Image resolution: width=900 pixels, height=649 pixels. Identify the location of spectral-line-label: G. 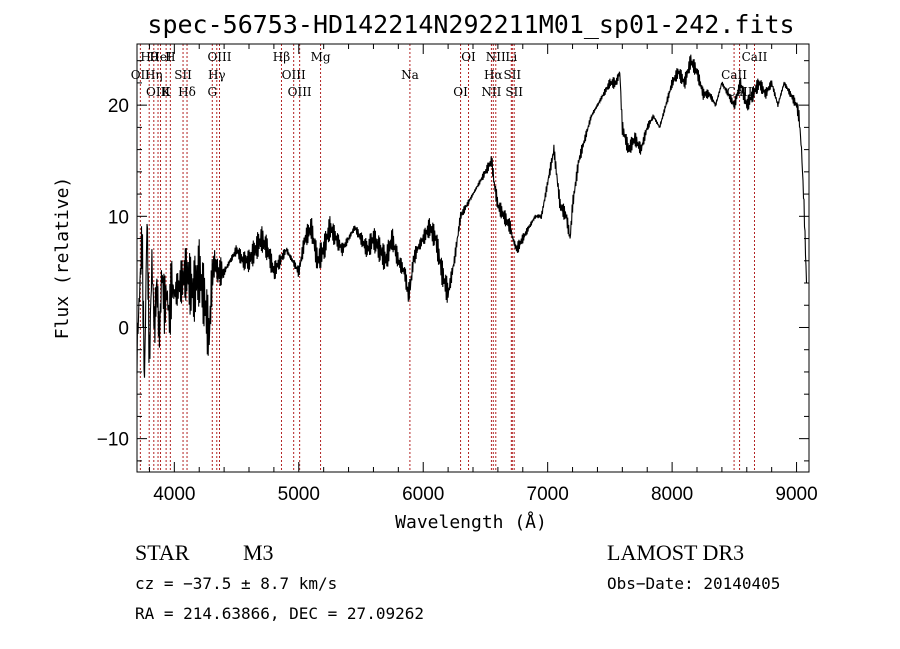
(212, 92).